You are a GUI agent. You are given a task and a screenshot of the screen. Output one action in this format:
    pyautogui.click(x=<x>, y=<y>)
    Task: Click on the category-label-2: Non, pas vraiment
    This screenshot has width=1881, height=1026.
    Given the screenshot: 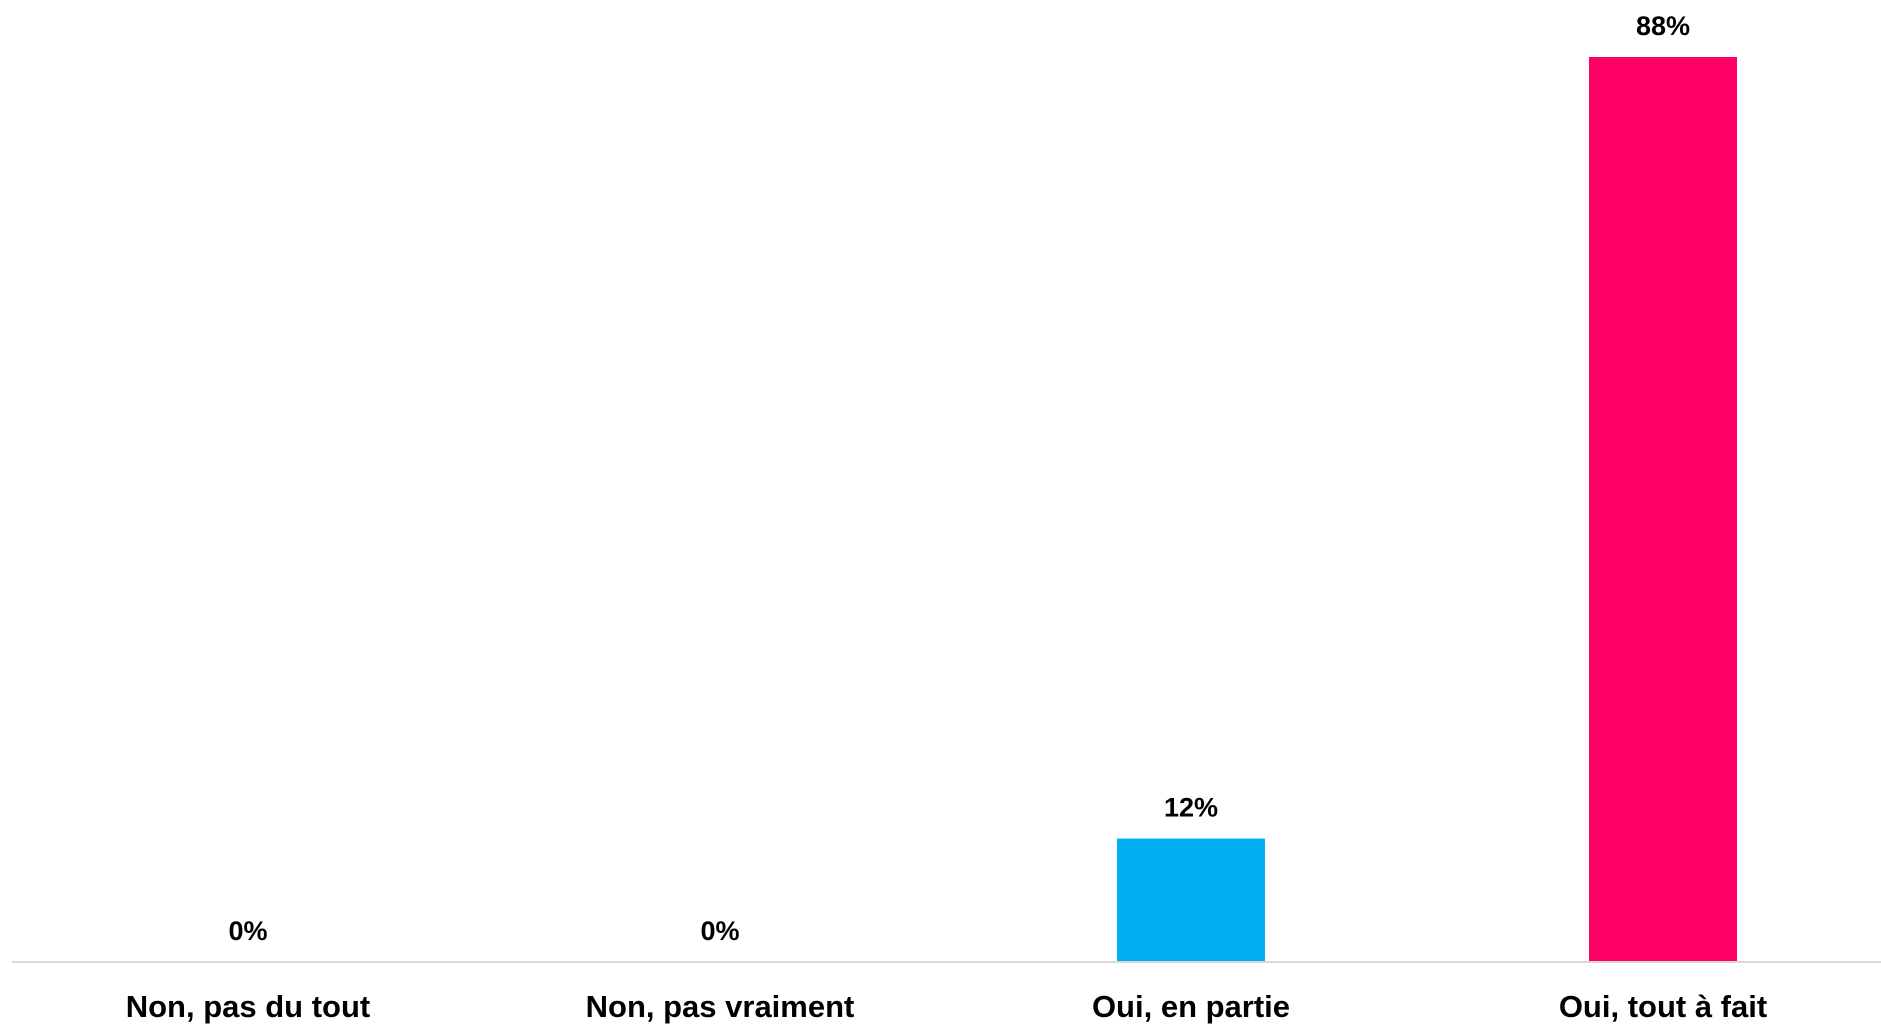 What is the action you would take?
    pyautogui.click(x=720, y=1006)
    